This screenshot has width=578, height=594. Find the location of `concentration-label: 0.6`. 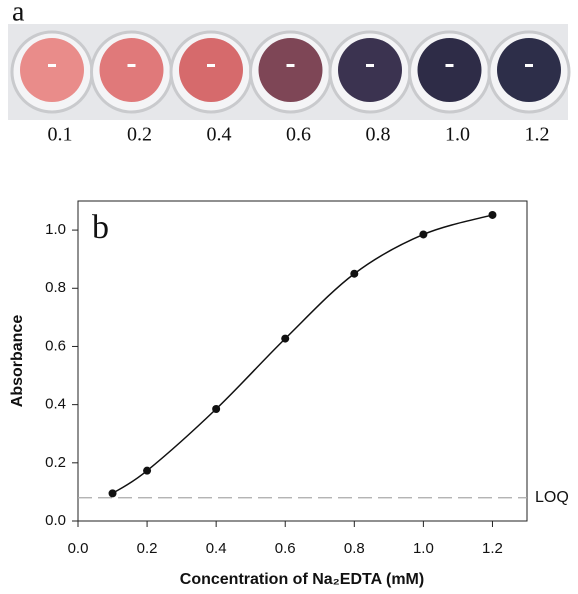

concentration-label: 0.6 is located at coordinates (298, 135).